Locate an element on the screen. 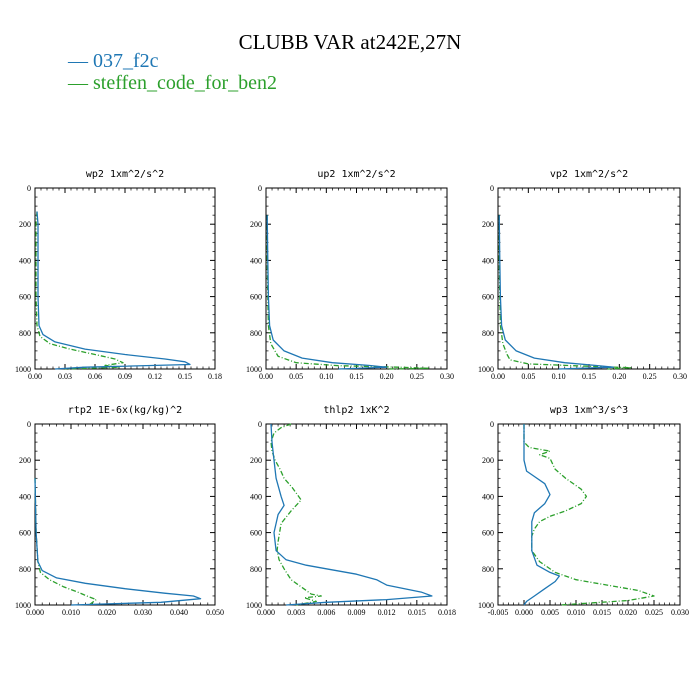 This screenshot has height=700, width=700. legend-entry-037-f2c: — 037_f2c is located at coordinates (113, 61).